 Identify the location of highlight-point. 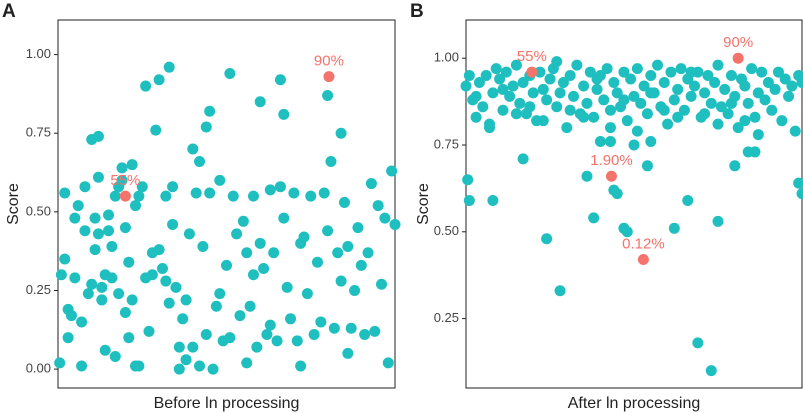
(611, 176).